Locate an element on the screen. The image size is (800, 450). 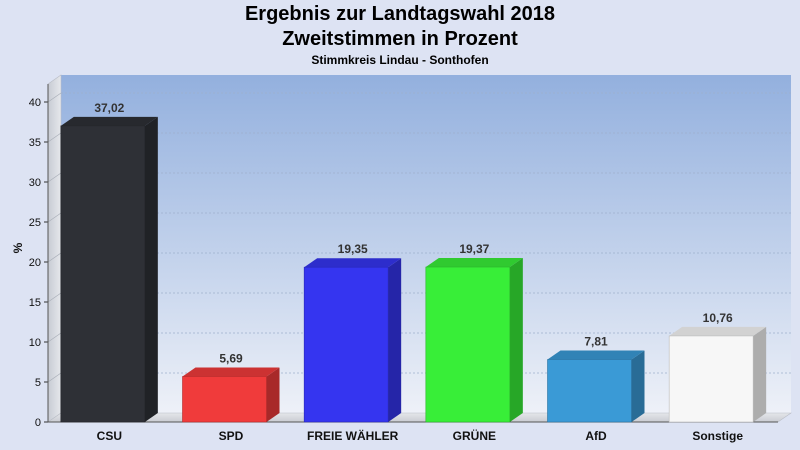
bar-freie-wähler is located at coordinates (352, 340).